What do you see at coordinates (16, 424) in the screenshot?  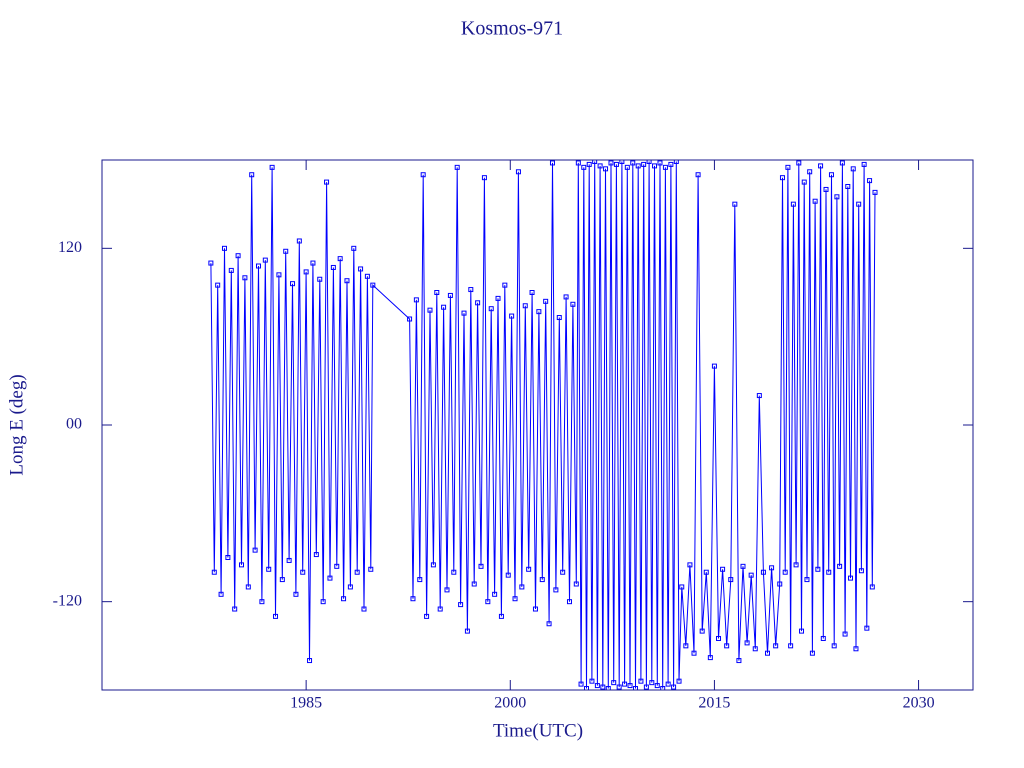 I see `y-axis-label: Long E (deg)` at bounding box center [16, 424].